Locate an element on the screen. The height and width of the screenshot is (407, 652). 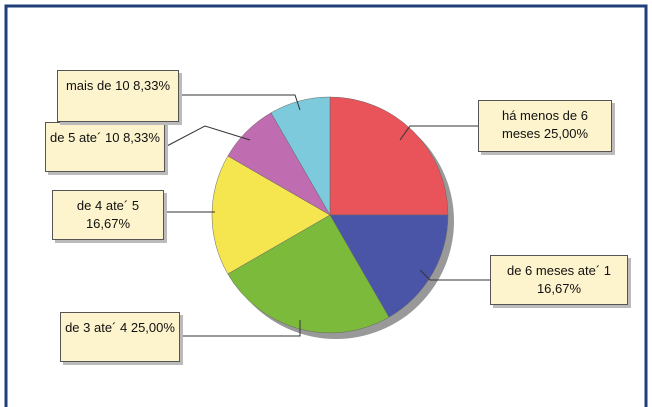
slice-label: de 3 ate´ 4 25,00% is located at coordinates (120, 337).